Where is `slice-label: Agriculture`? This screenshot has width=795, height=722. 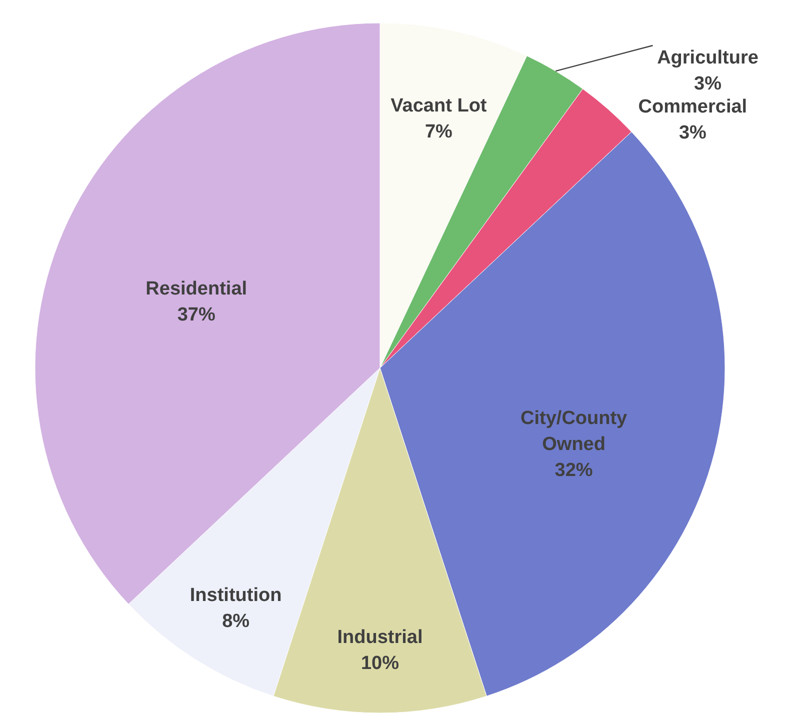 slice-label: Agriculture is located at coordinates (707, 58).